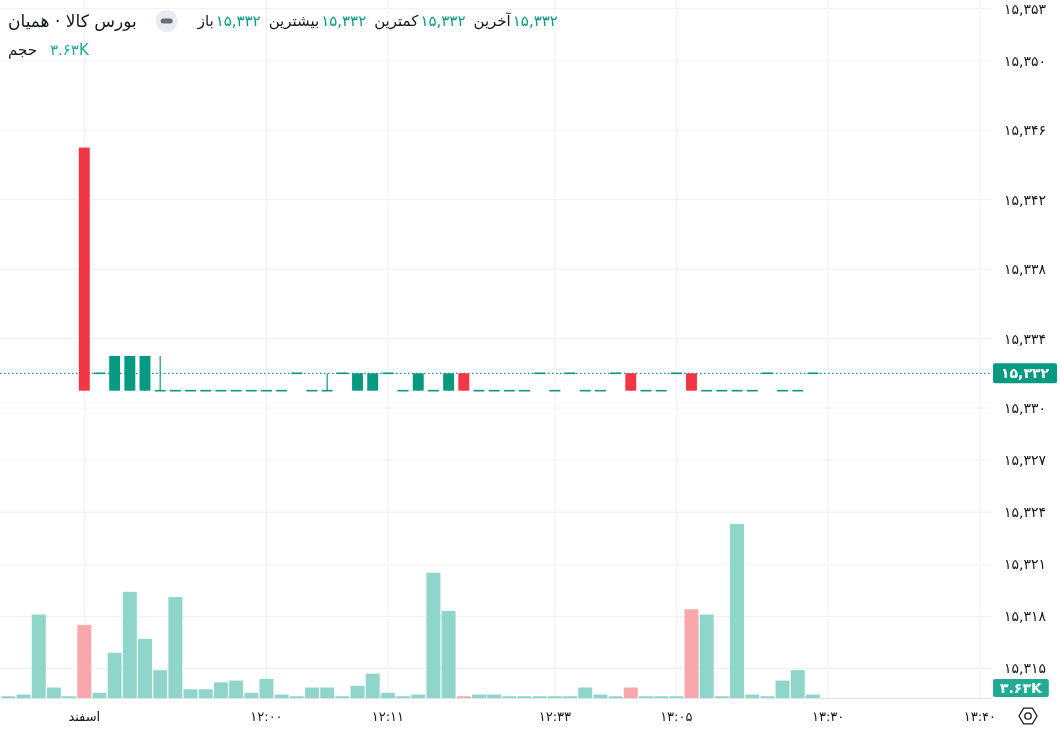  What do you see at coordinates (1025, 8) in the screenshot?
I see `y-tick-label: ۱۵,۳۵۳` at bounding box center [1025, 8].